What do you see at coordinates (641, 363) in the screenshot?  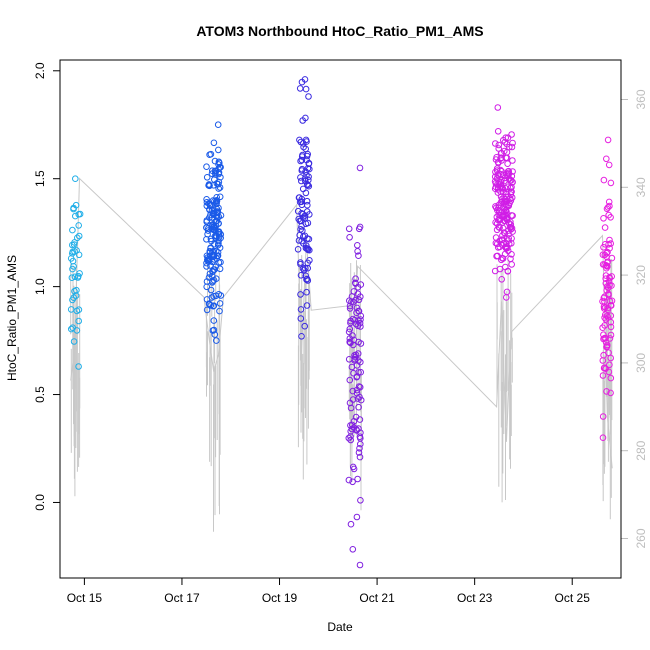 I see `y2-tick-label: 300` at bounding box center [641, 363].